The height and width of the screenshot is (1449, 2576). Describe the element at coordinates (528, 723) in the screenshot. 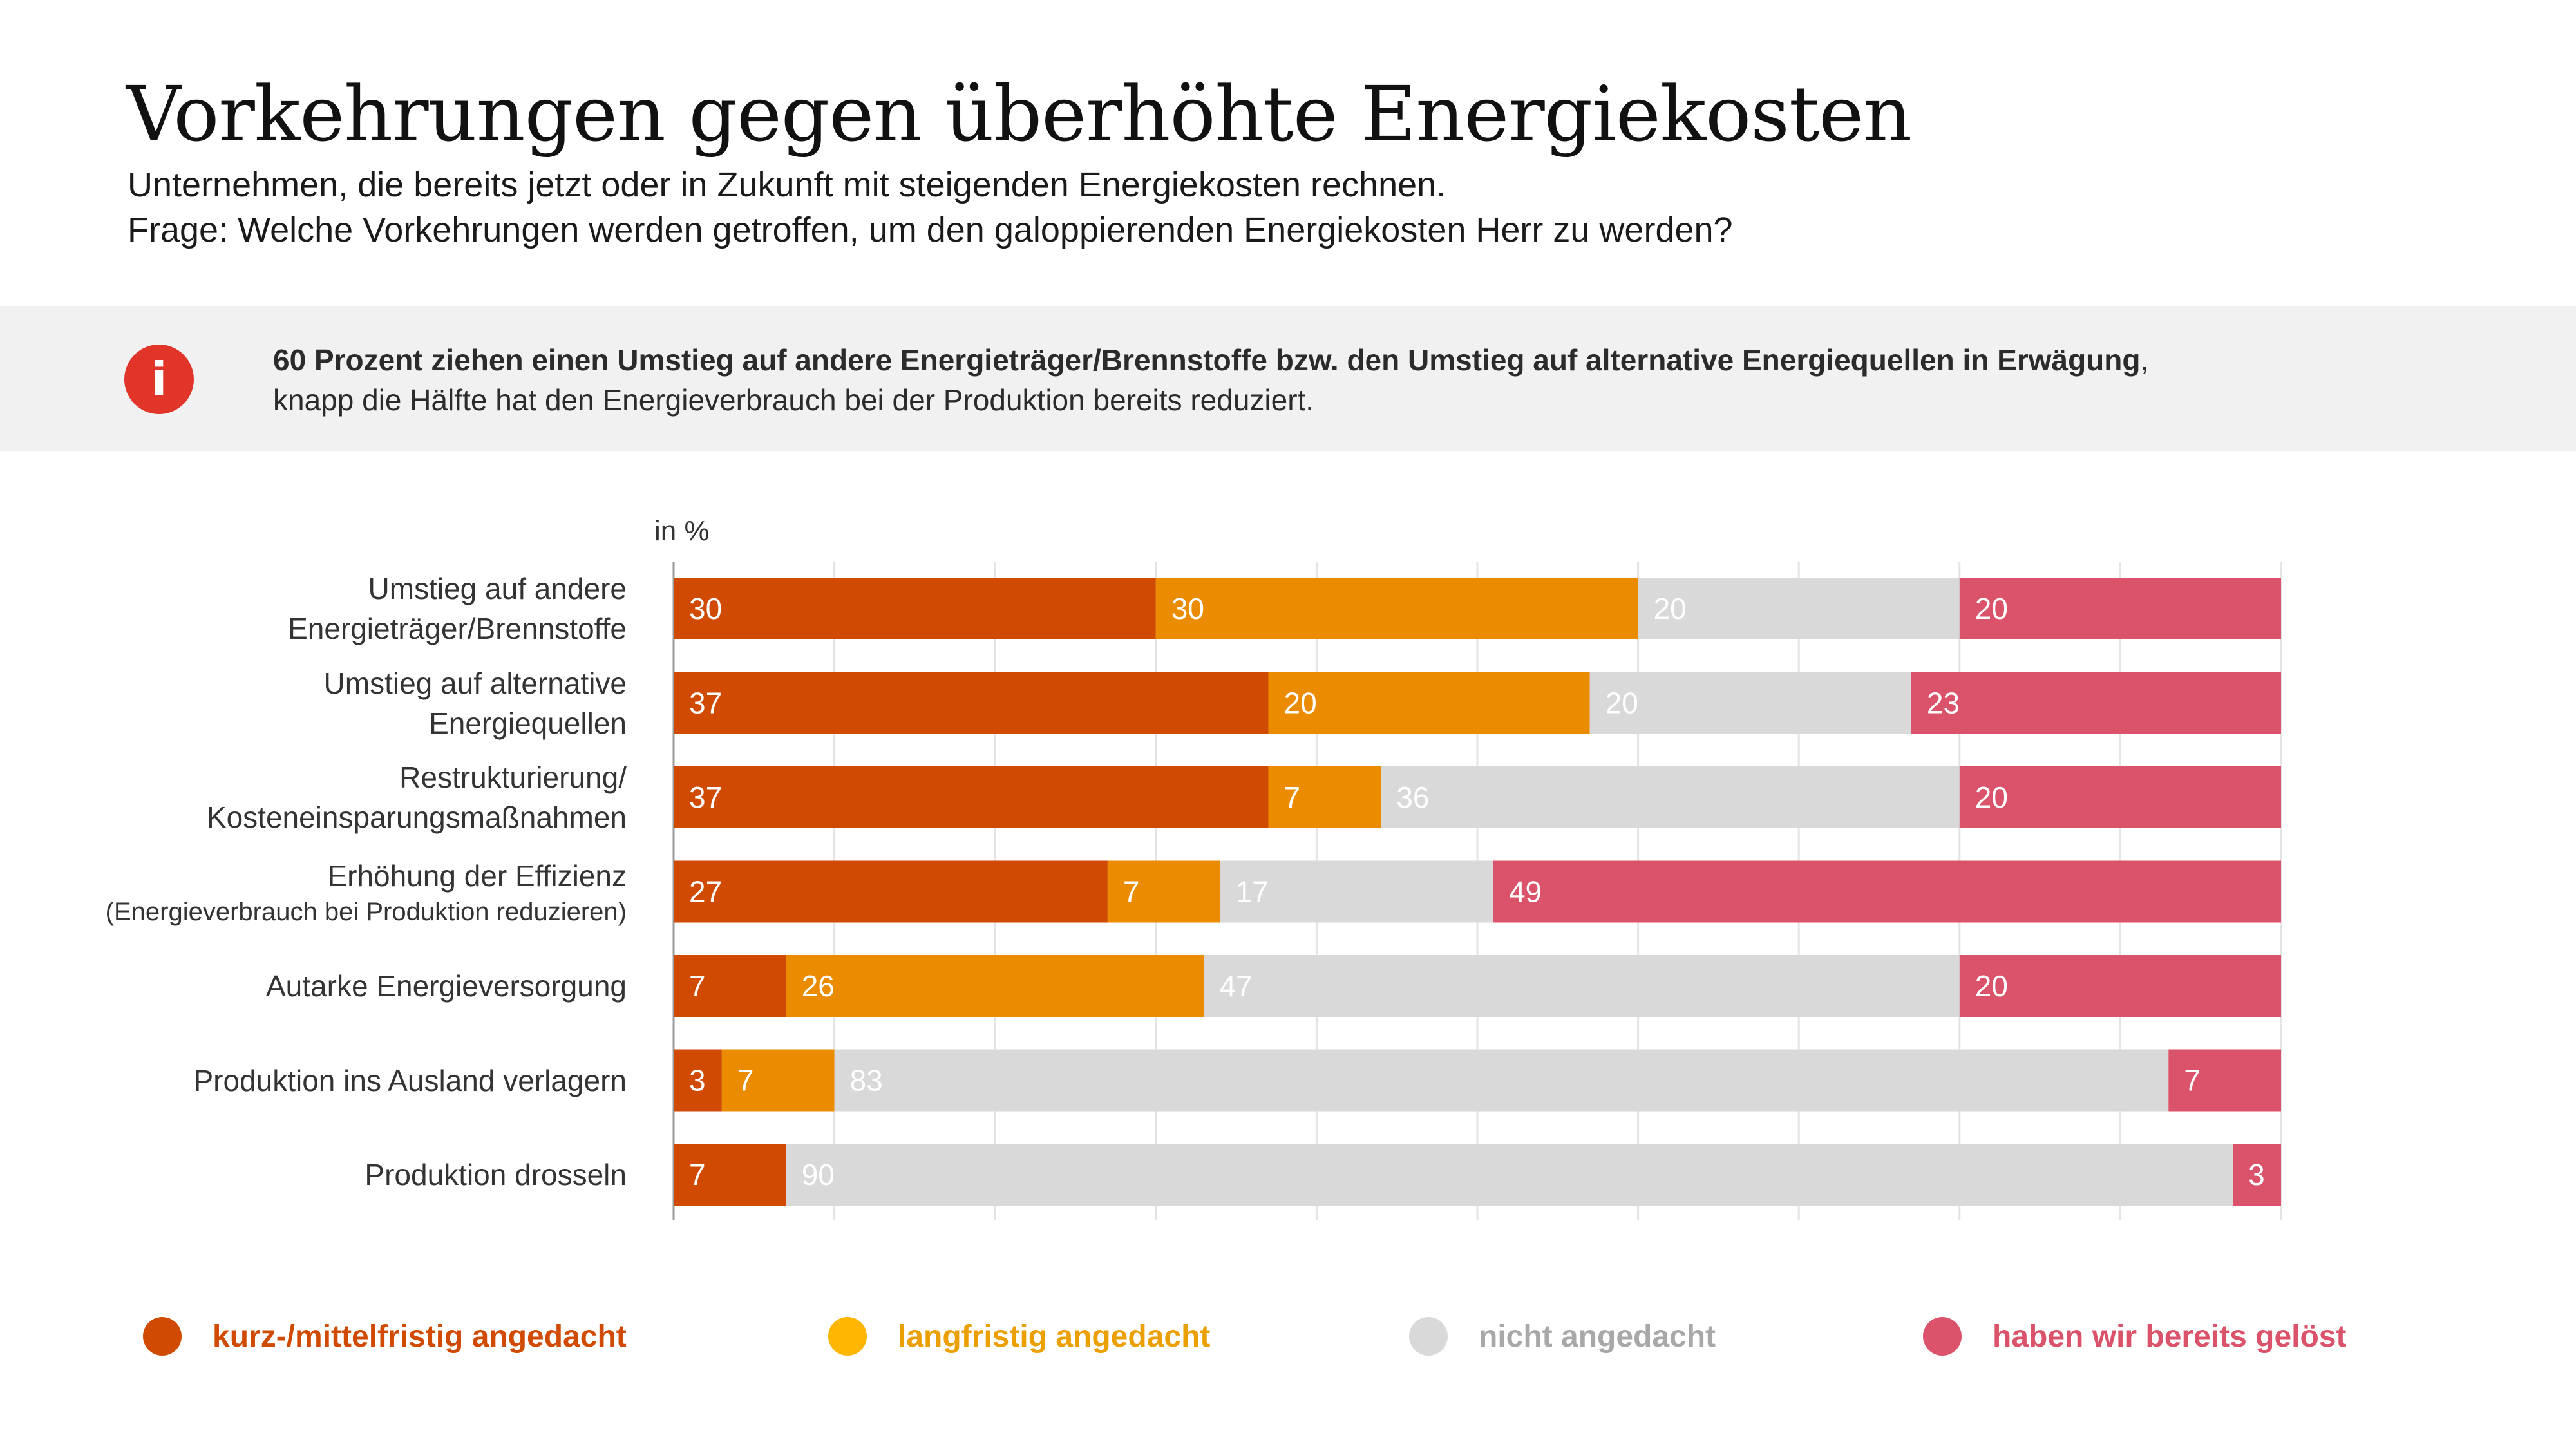

I see `category-label-line: Energiequellen` at that location.